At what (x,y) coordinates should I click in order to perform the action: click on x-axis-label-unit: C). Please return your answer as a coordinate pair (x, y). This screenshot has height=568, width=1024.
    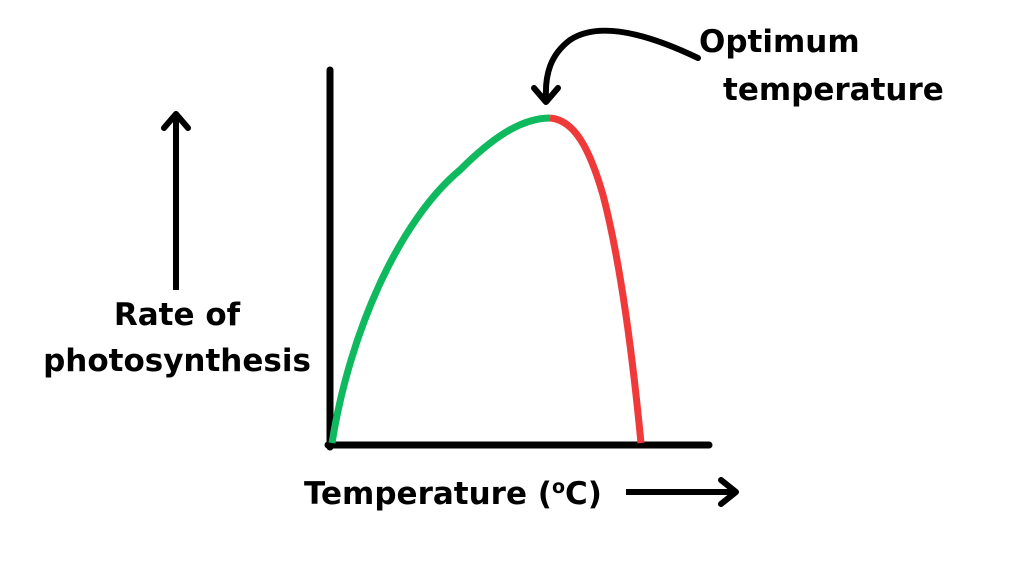
    Looking at the image, I should click on (583, 494).